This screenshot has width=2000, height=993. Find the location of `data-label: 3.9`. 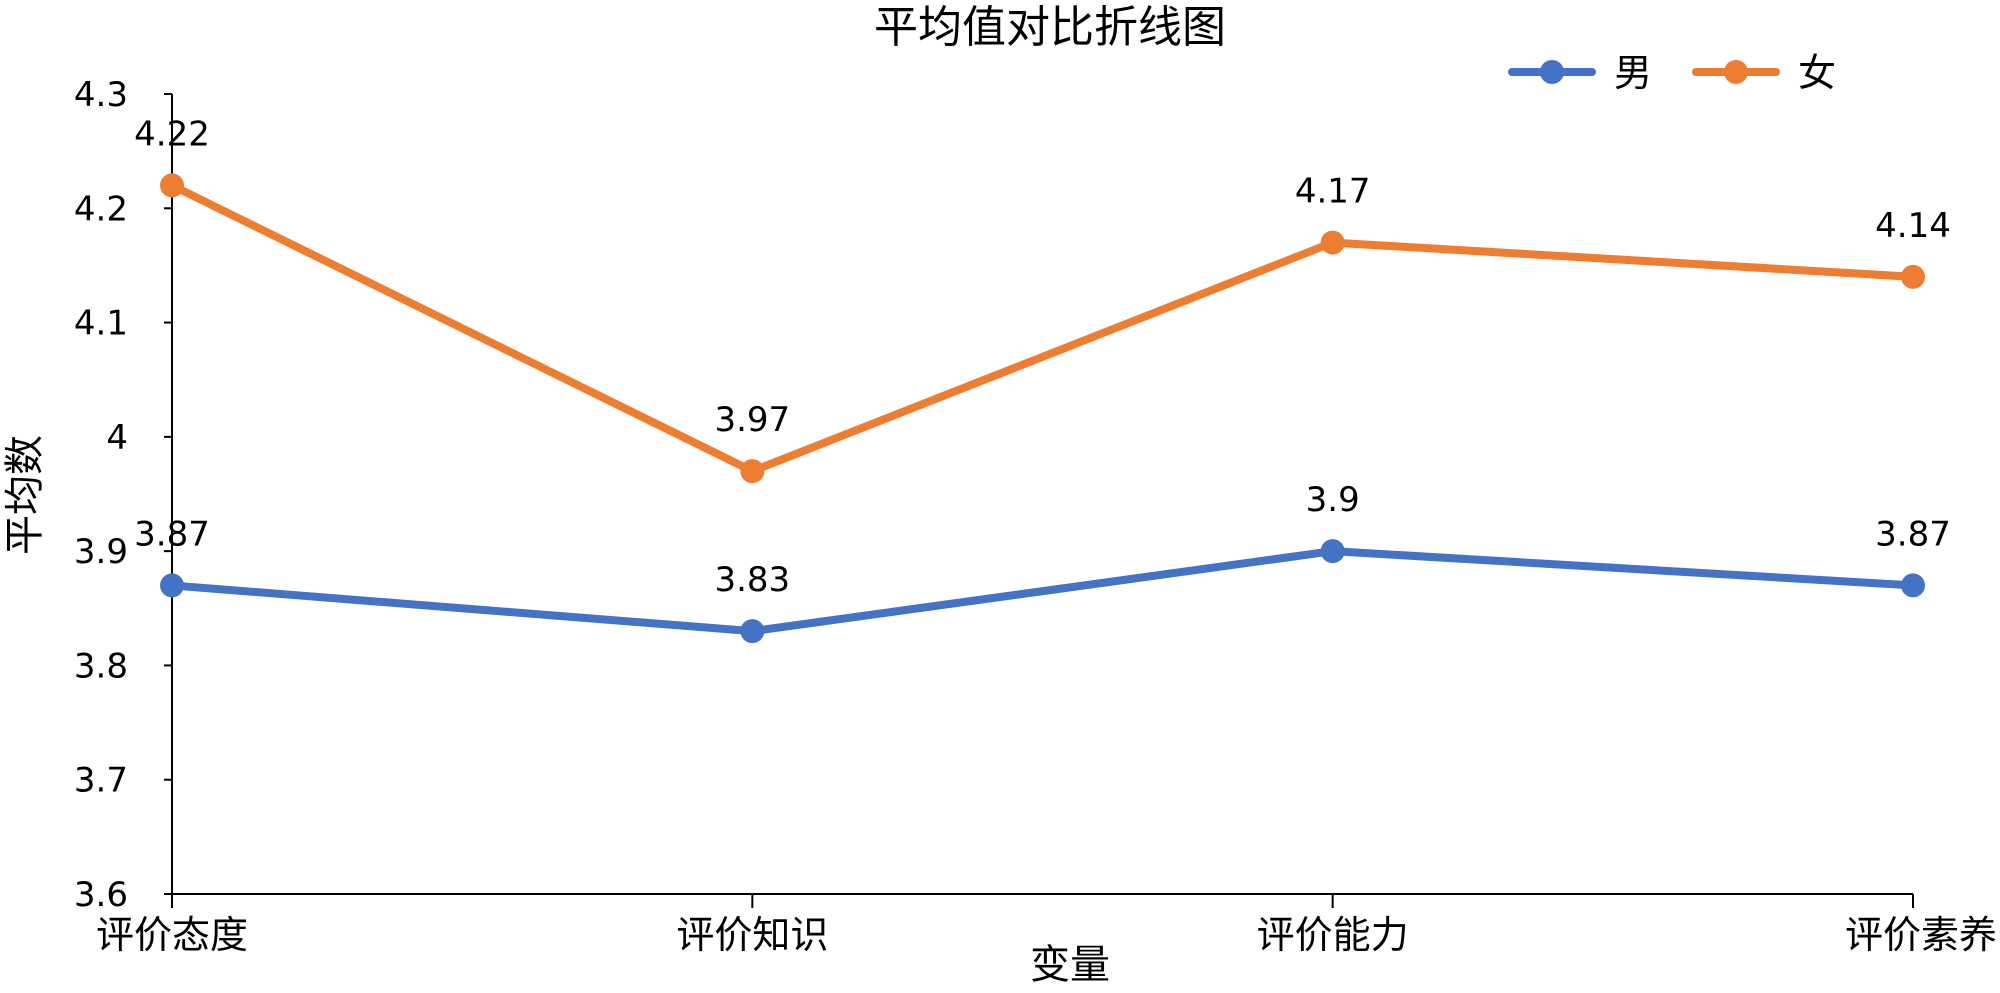

data-label: 3.9 is located at coordinates (1333, 500).